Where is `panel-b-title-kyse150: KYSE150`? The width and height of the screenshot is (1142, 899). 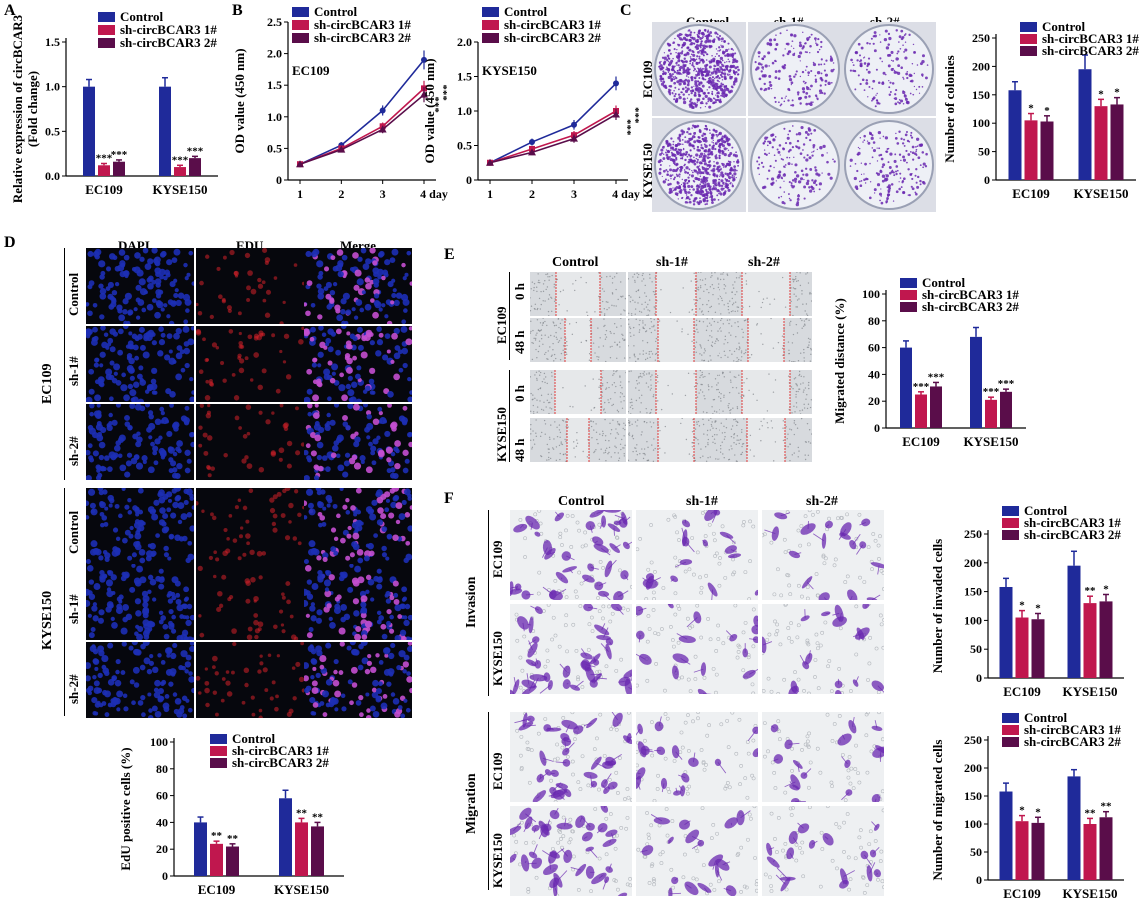 panel-b-title-kyse150: KYSE150 is located at coordinates (509, 70).